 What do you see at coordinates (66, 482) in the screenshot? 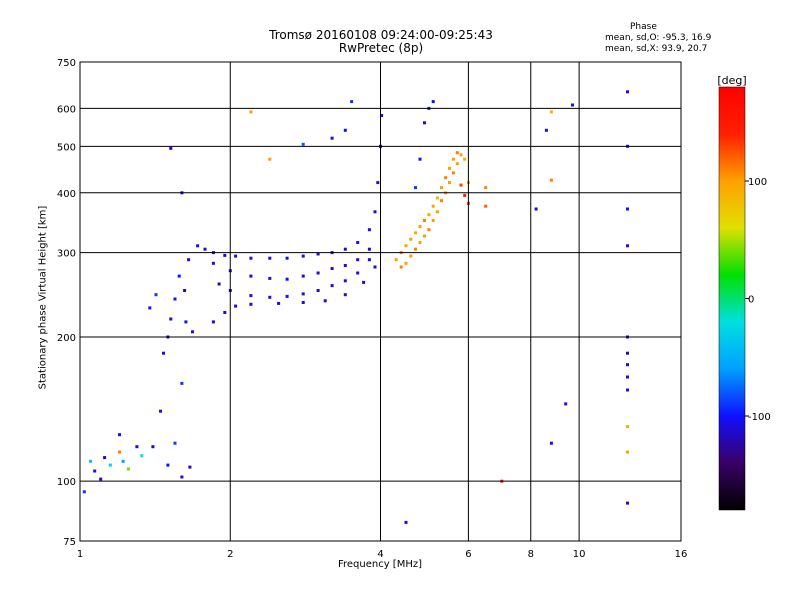
I see `y-tick-label: 100` at bounding box center [66, 482].